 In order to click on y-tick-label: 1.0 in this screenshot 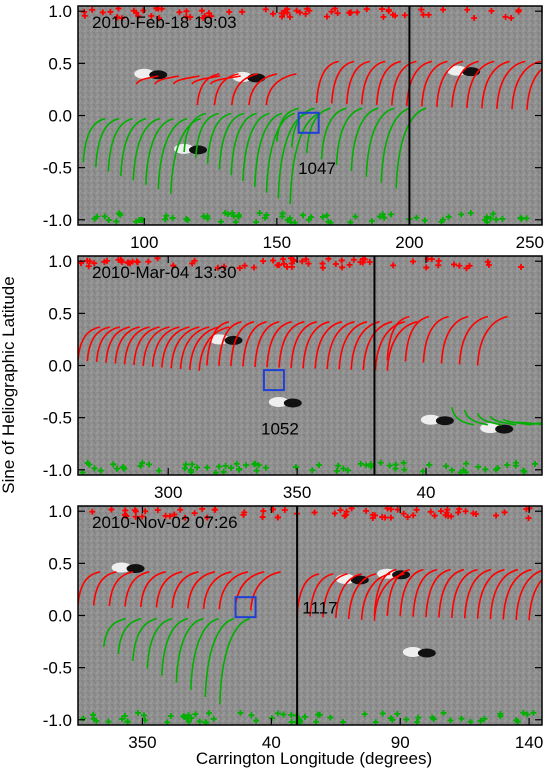, I will do `click(60, 511)`.